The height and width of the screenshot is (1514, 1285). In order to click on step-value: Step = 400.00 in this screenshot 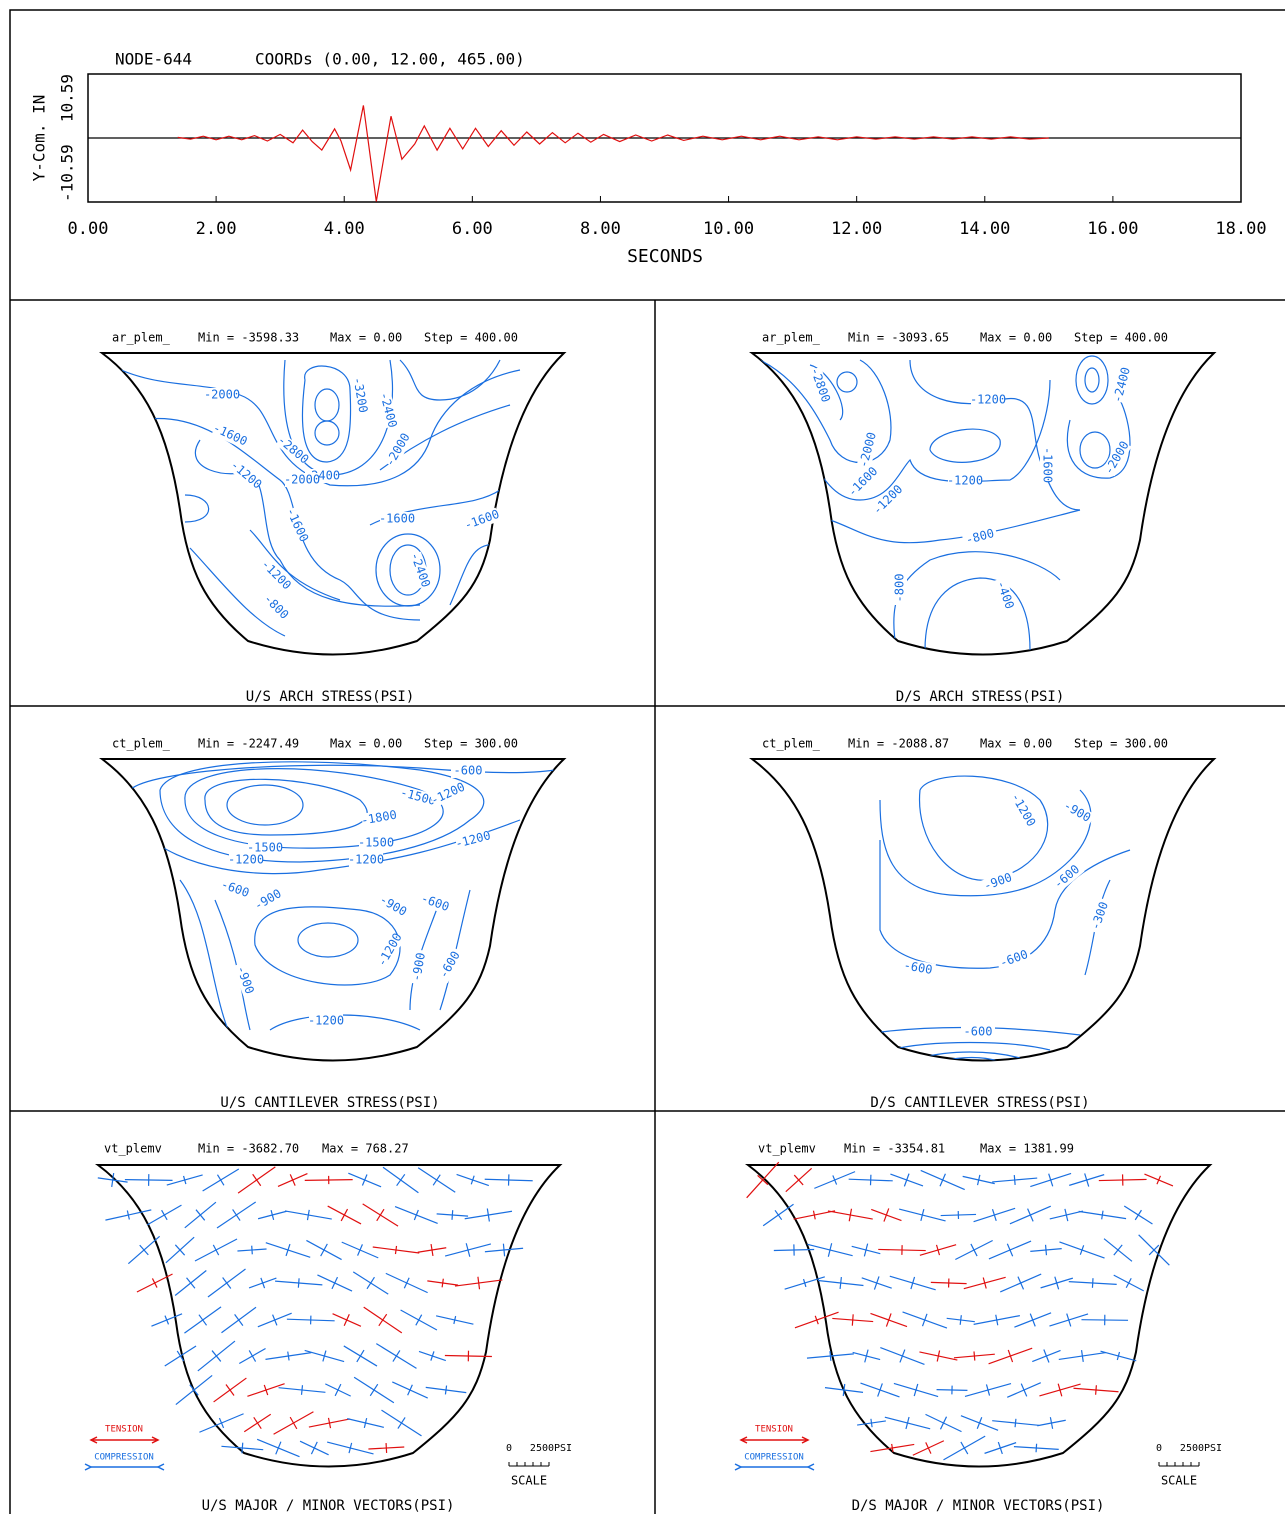, I will do `click(1121, 338)`.